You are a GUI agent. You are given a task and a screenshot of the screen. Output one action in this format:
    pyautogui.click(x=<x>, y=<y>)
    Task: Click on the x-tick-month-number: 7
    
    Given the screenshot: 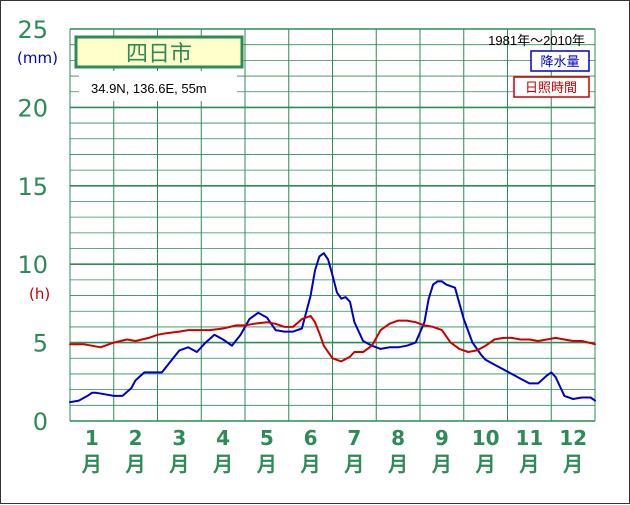 What is the action you would take?
    pyautogui.click(x=354, y=438)
    